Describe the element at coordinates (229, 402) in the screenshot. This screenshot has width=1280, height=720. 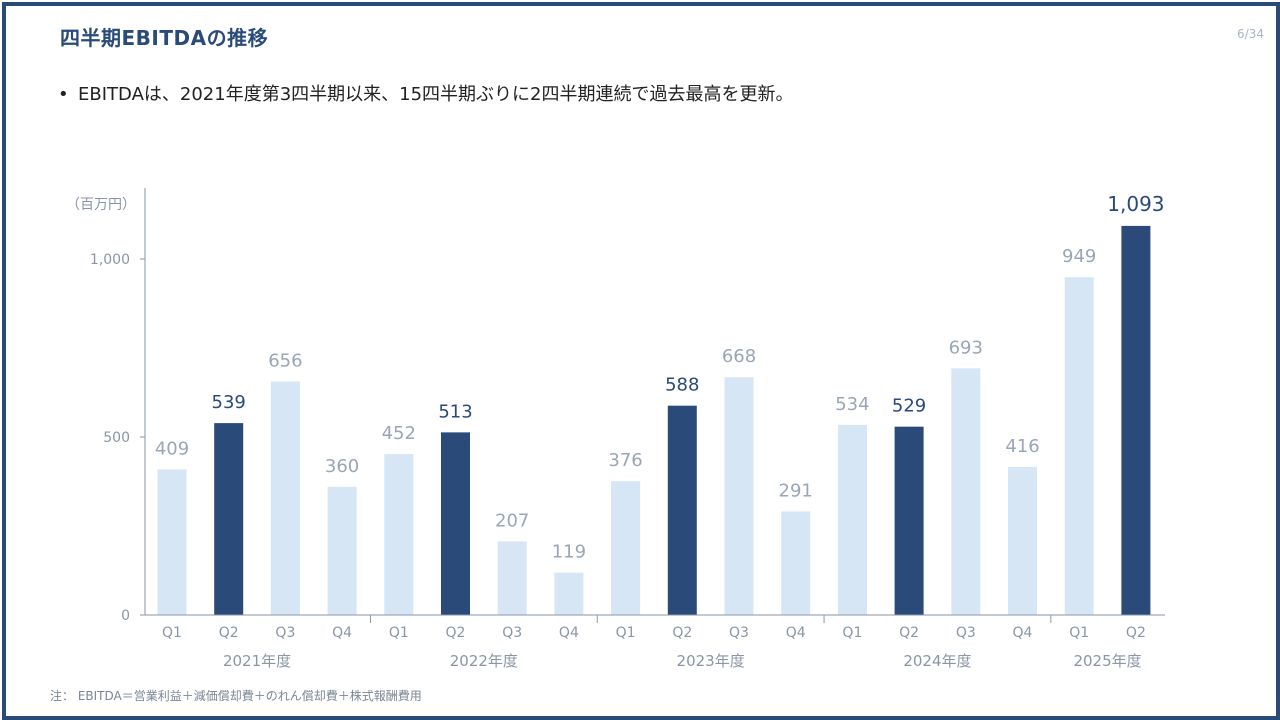
I see `value-label: 539` at that location.